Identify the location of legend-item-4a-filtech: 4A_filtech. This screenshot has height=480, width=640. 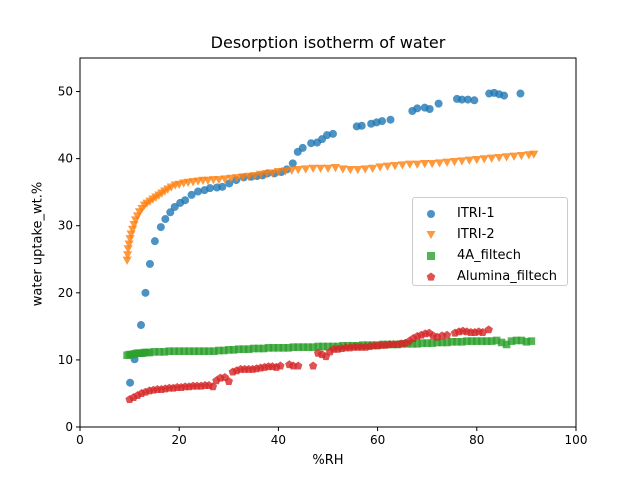
(490, 256).